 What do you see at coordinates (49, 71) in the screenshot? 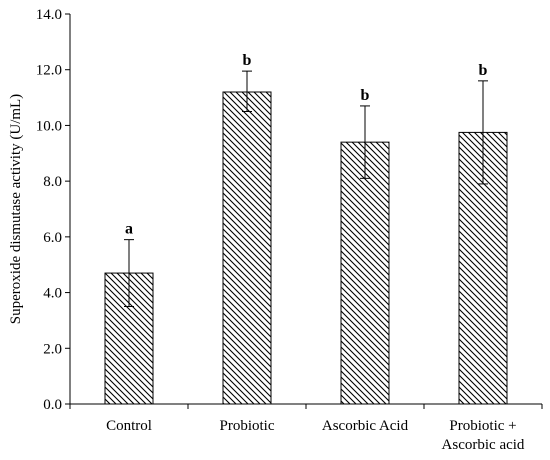
I see `y-tick-label: 12.0` at bounding box center [49, 71].